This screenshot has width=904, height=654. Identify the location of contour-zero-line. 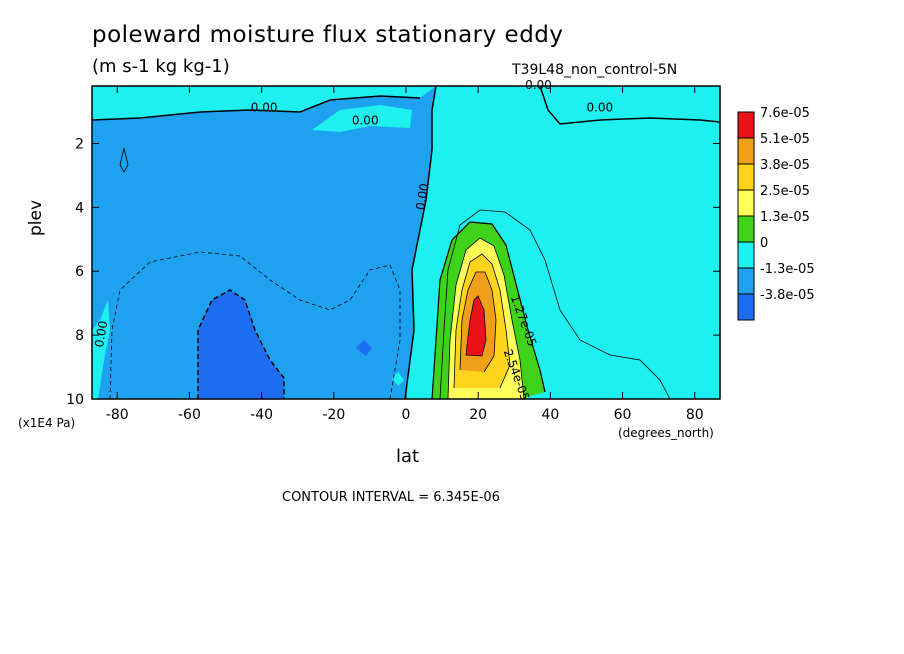
(420, 242).